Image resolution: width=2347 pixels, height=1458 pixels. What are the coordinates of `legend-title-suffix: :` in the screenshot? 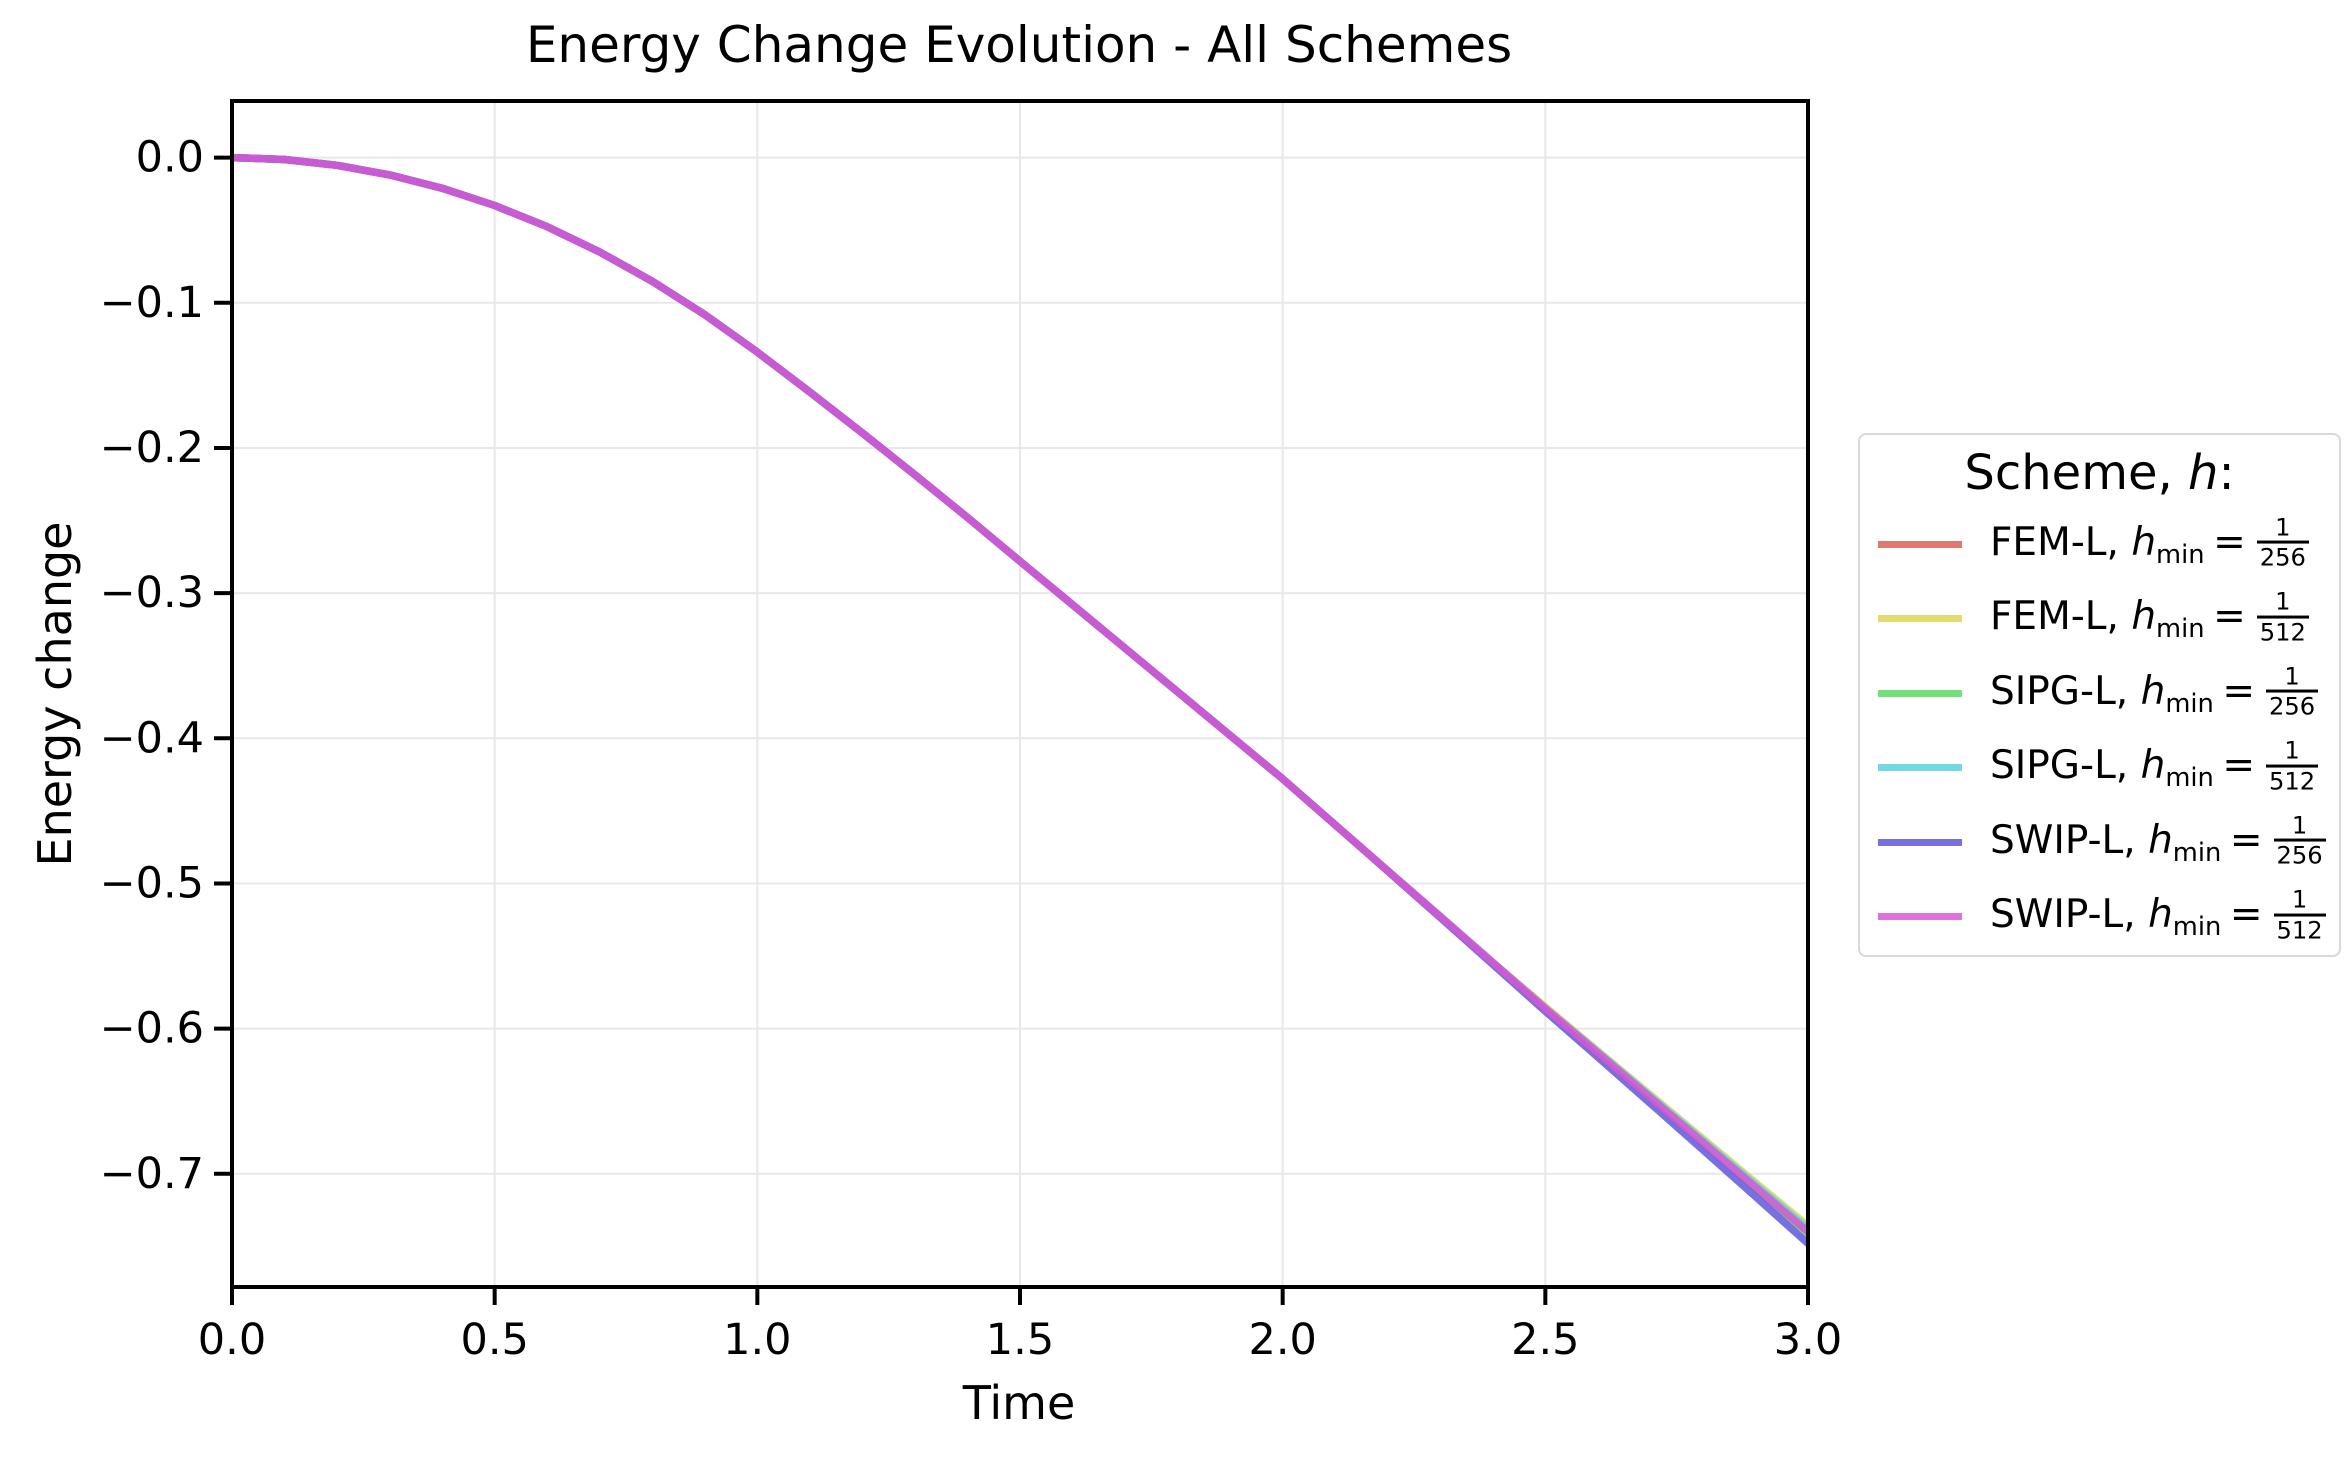 It's located at (2226, 473).